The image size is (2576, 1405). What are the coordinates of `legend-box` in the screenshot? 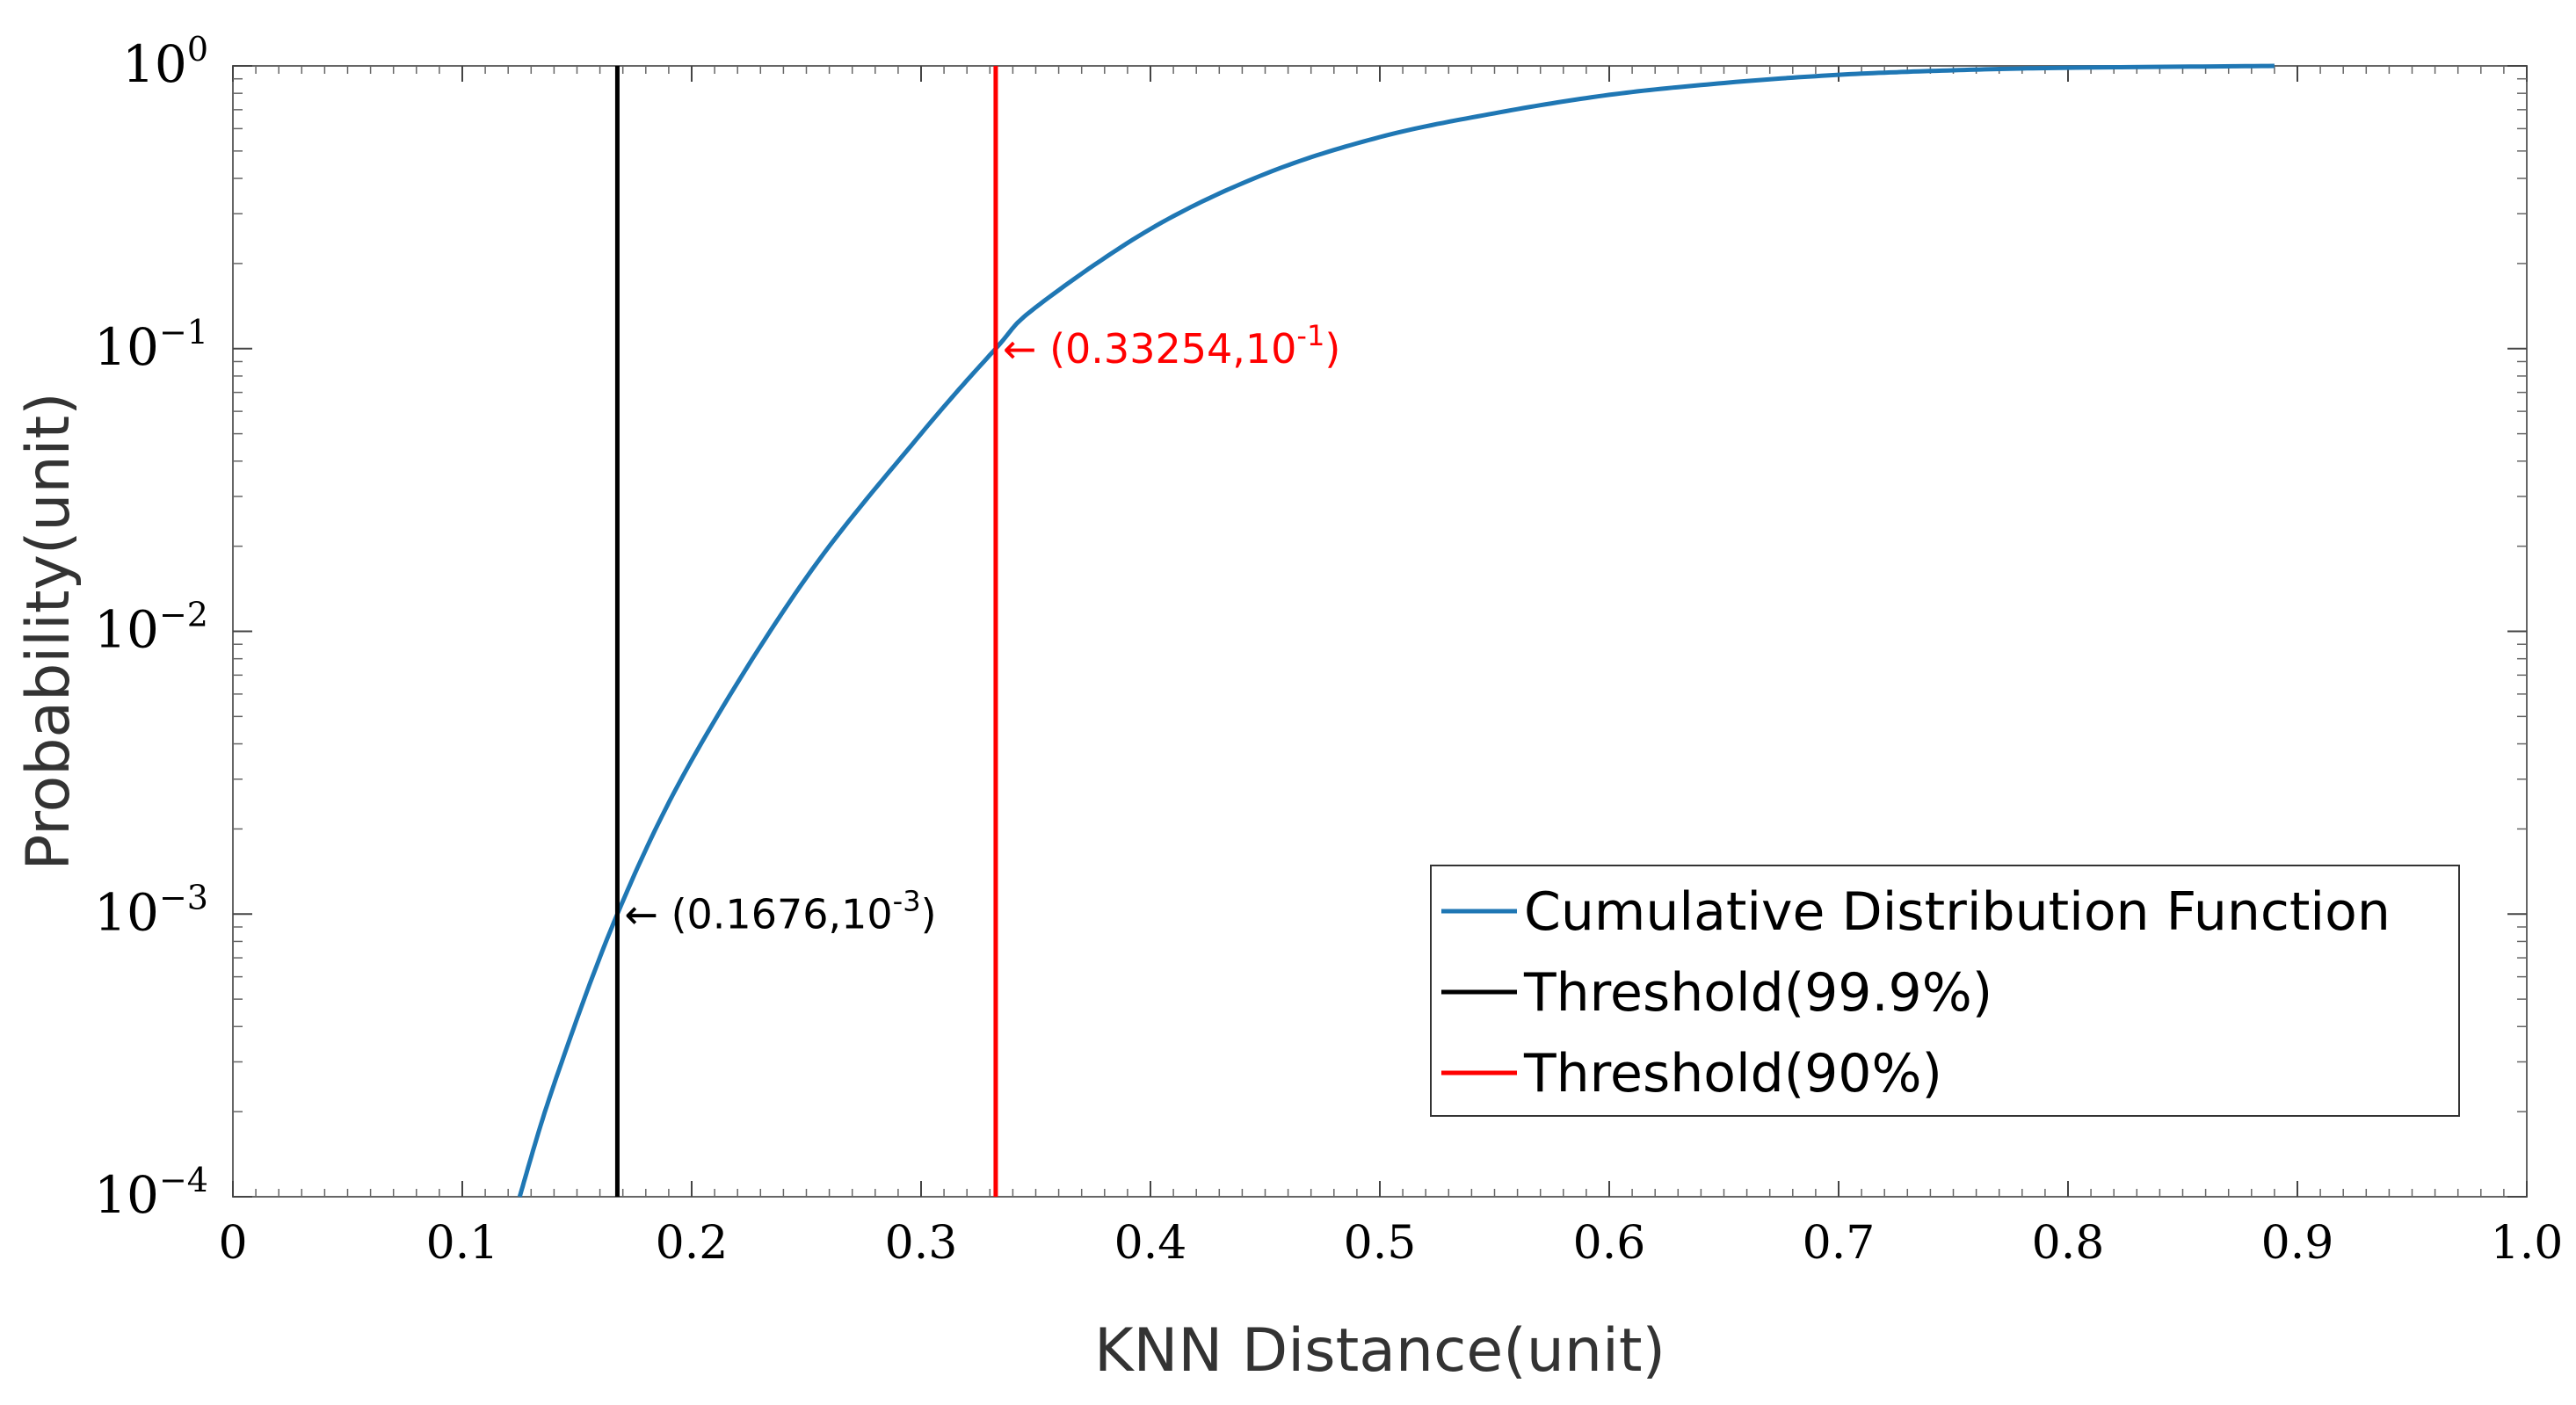 It's located at (1945, 991).